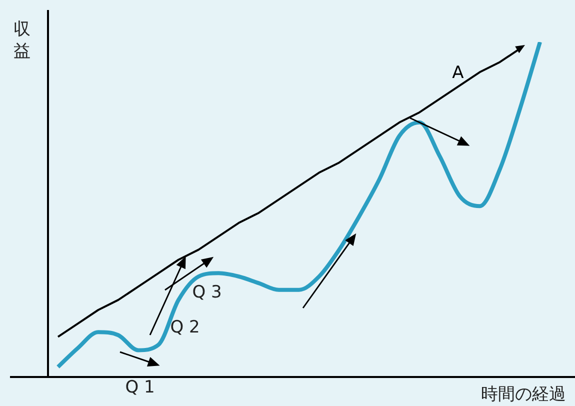  I want to click on annotation: Q 3, so click(207, 292).